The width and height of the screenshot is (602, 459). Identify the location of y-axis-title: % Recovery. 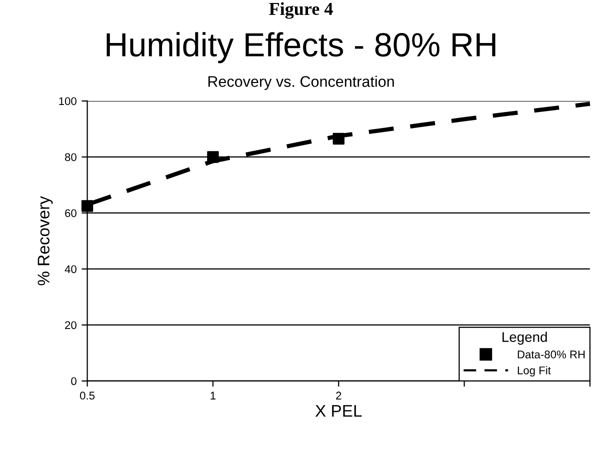
(45, 241).